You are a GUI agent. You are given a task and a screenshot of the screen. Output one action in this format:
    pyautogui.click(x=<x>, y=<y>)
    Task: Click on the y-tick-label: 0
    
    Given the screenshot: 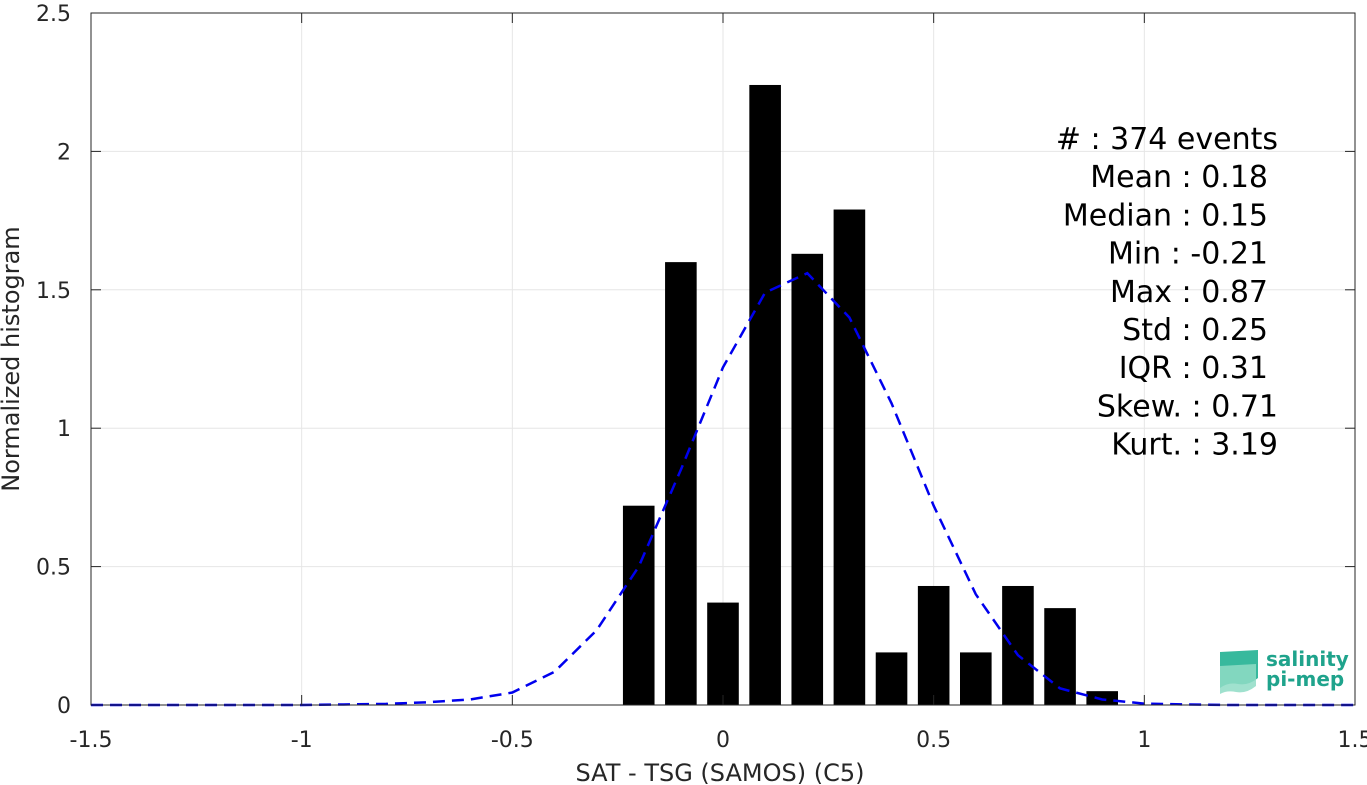 What is the action you would take?
    pyautogui.click(x=64, y=706)
    